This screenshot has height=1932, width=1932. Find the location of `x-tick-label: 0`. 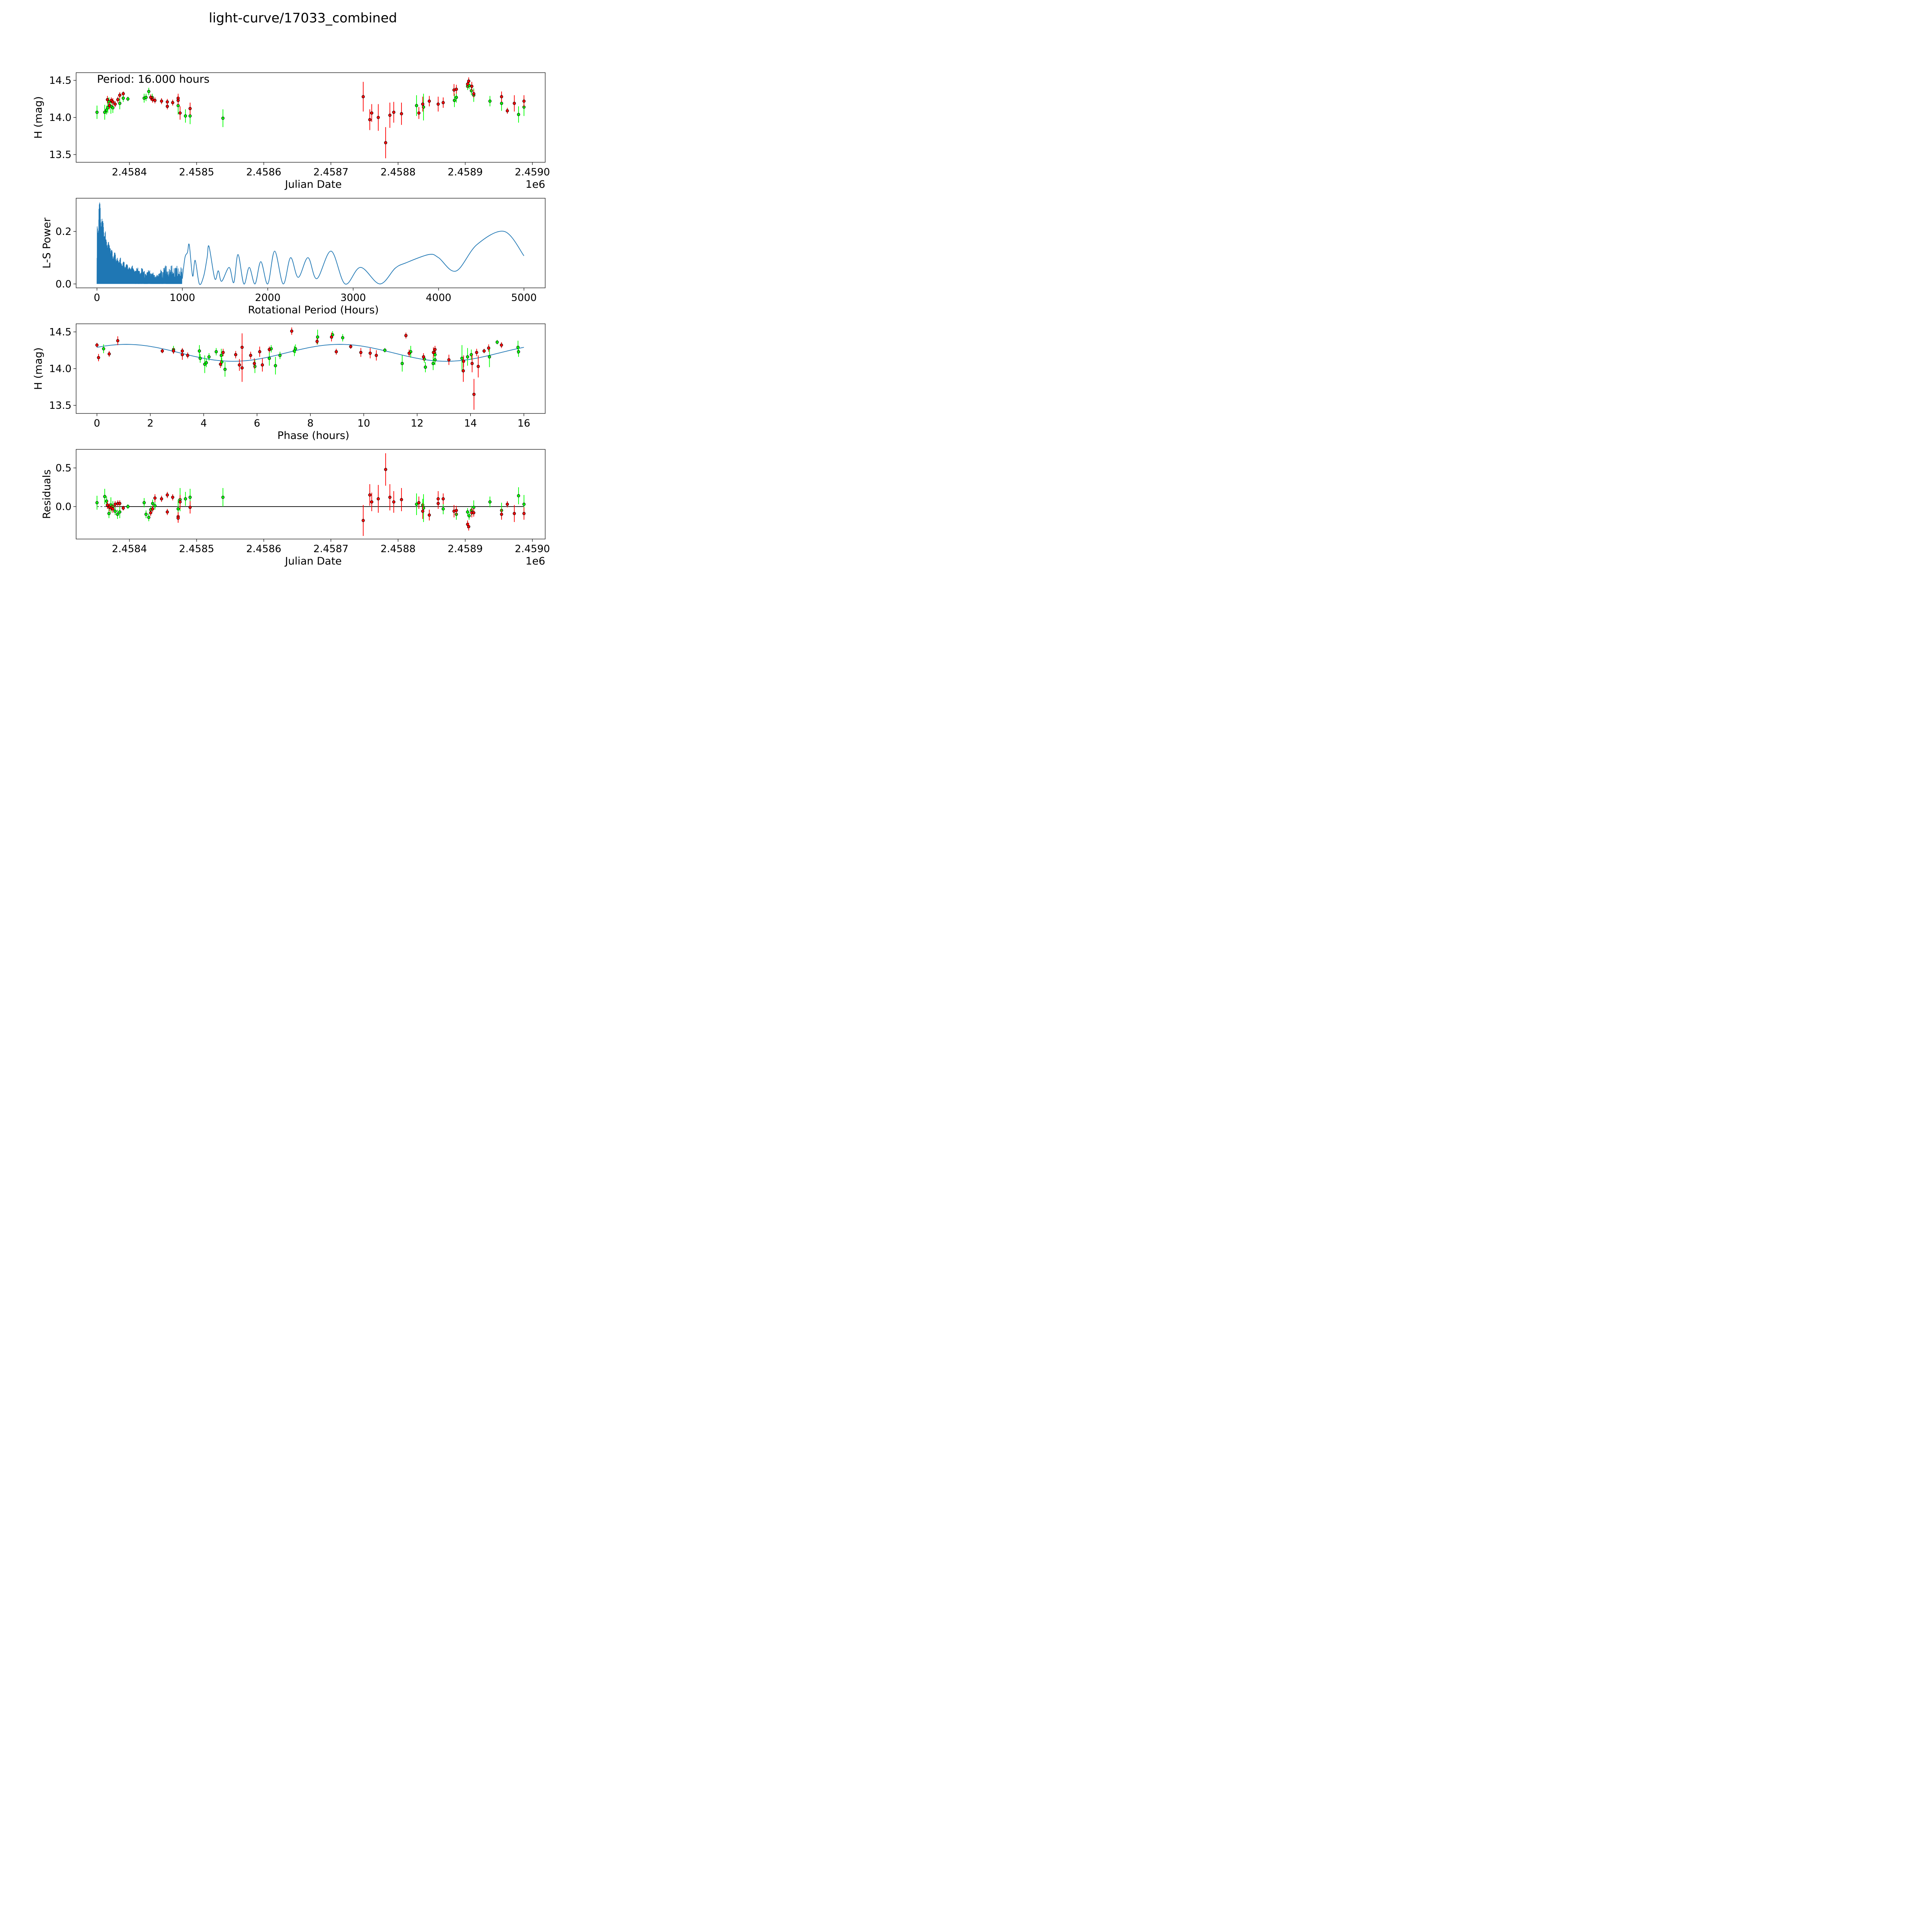

x-tick-label: 0 is located at coordinates (97, 424).